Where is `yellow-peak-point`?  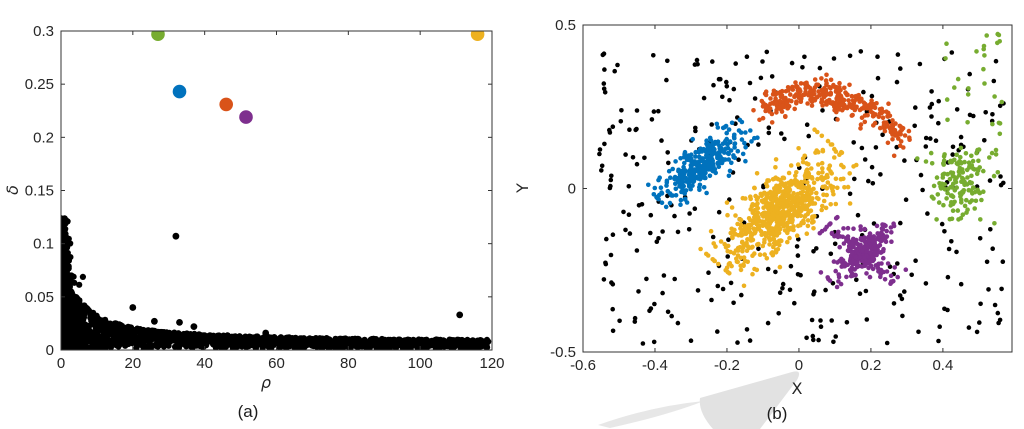
yellow-peak-point is located at coordinates (477, 36).